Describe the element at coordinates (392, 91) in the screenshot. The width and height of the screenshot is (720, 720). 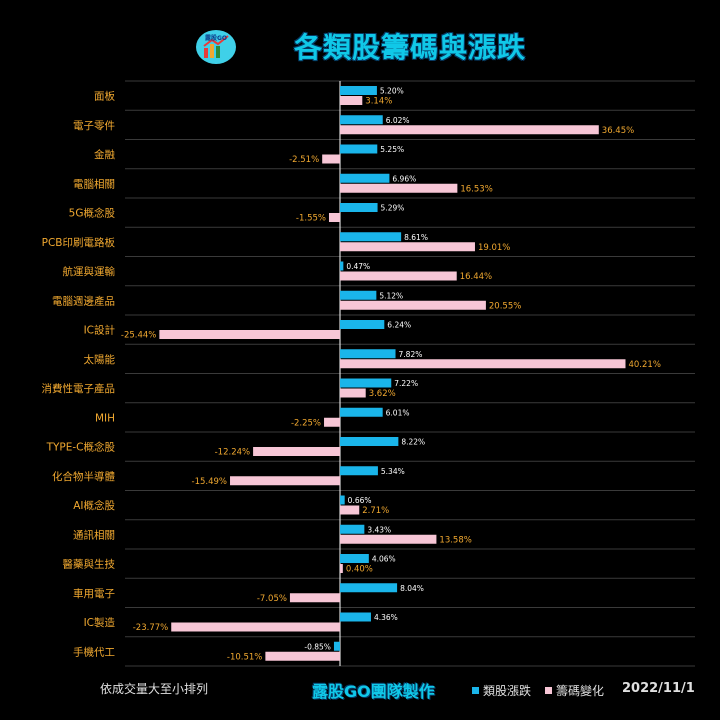
I see `change-value-label: 5.20%` at that location.